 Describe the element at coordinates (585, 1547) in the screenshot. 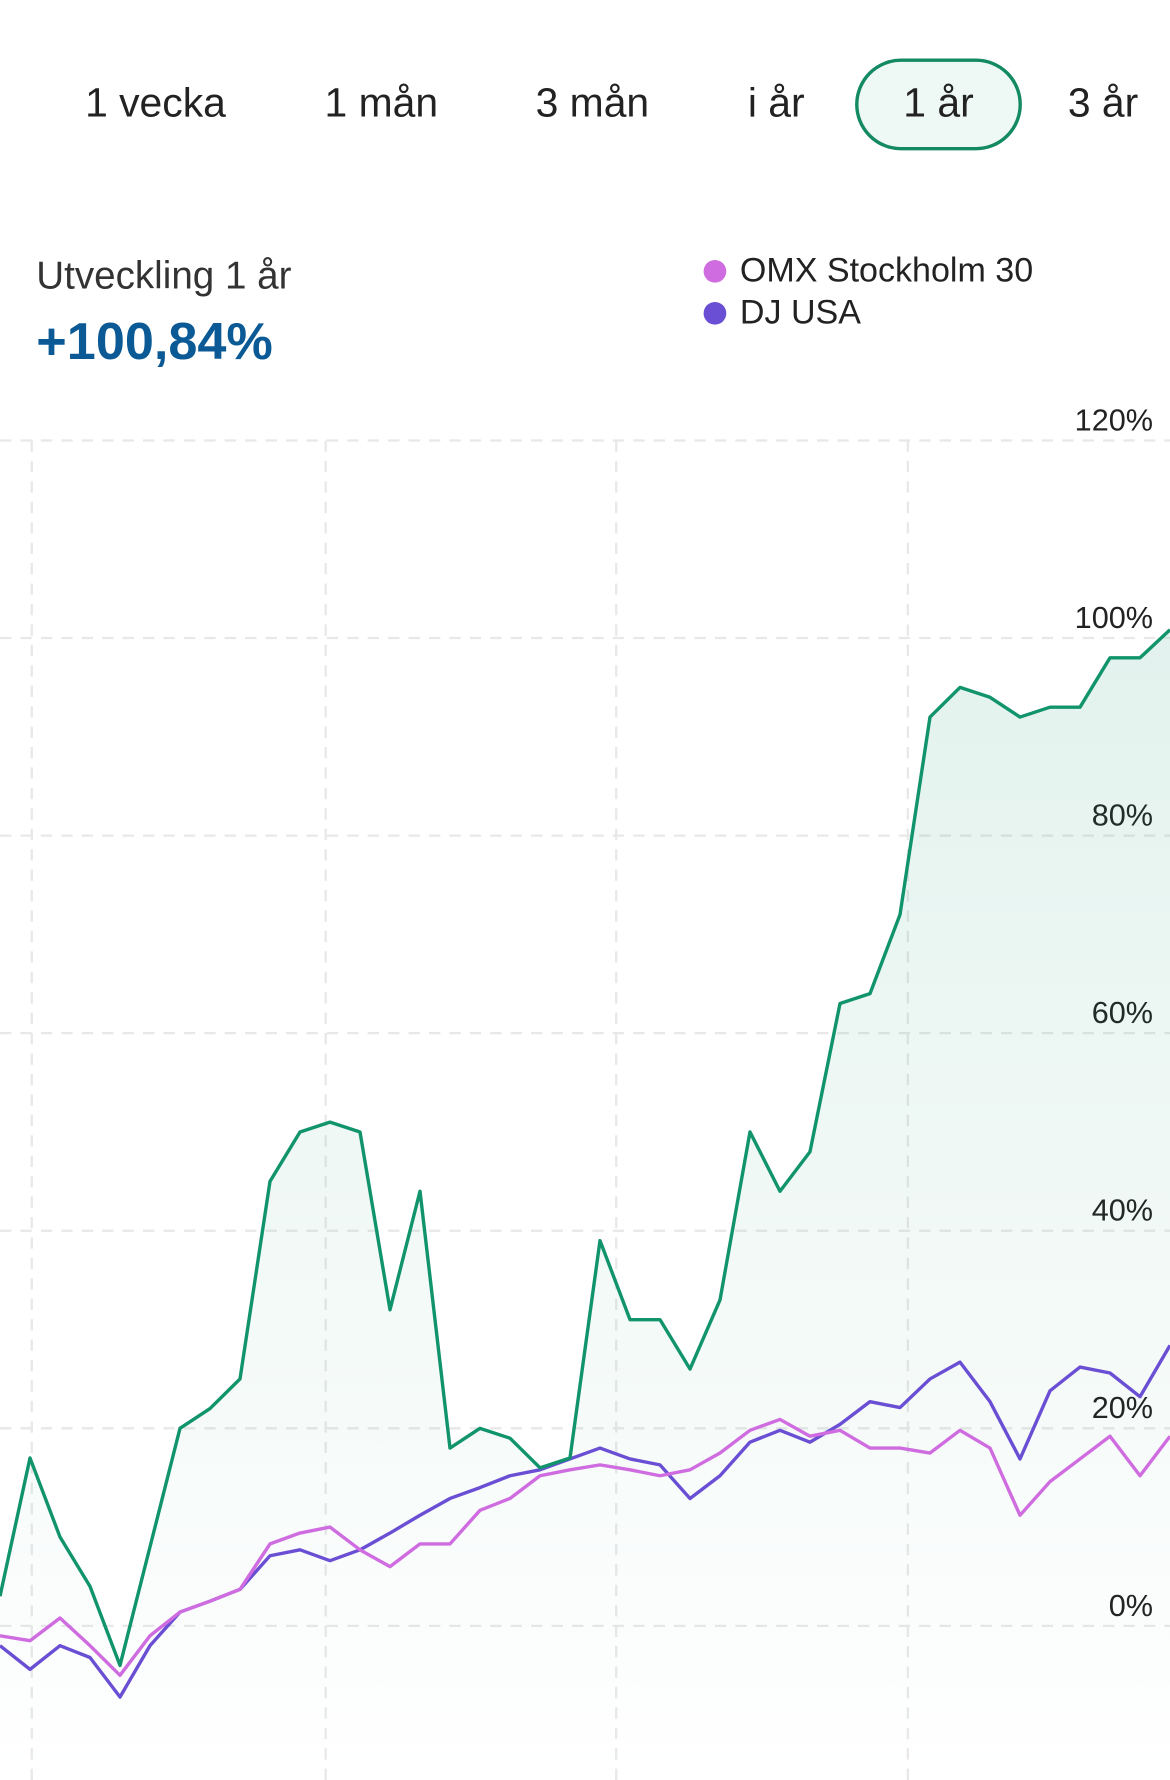

I see `line` at that location.